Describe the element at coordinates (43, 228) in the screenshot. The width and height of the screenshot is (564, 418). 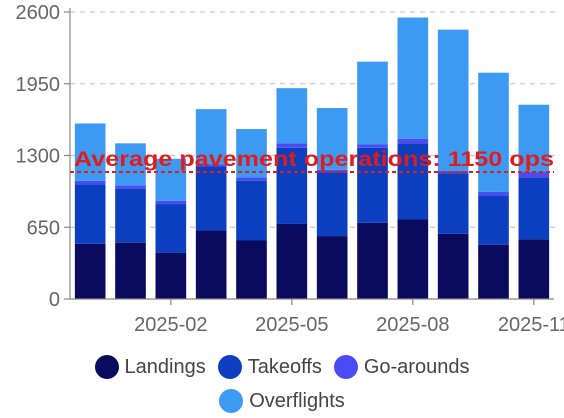
I see `y-tick-label: 650` at that location.